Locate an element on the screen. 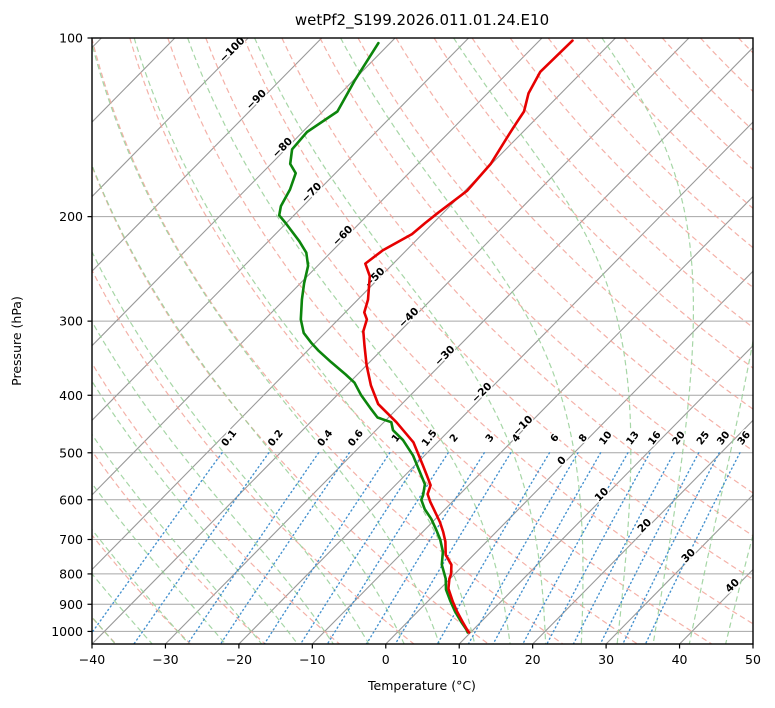 The width and height of the screenshot is (775, 708). y-axis-label: Pressure (hPa) is located at coordinates (16, 341).